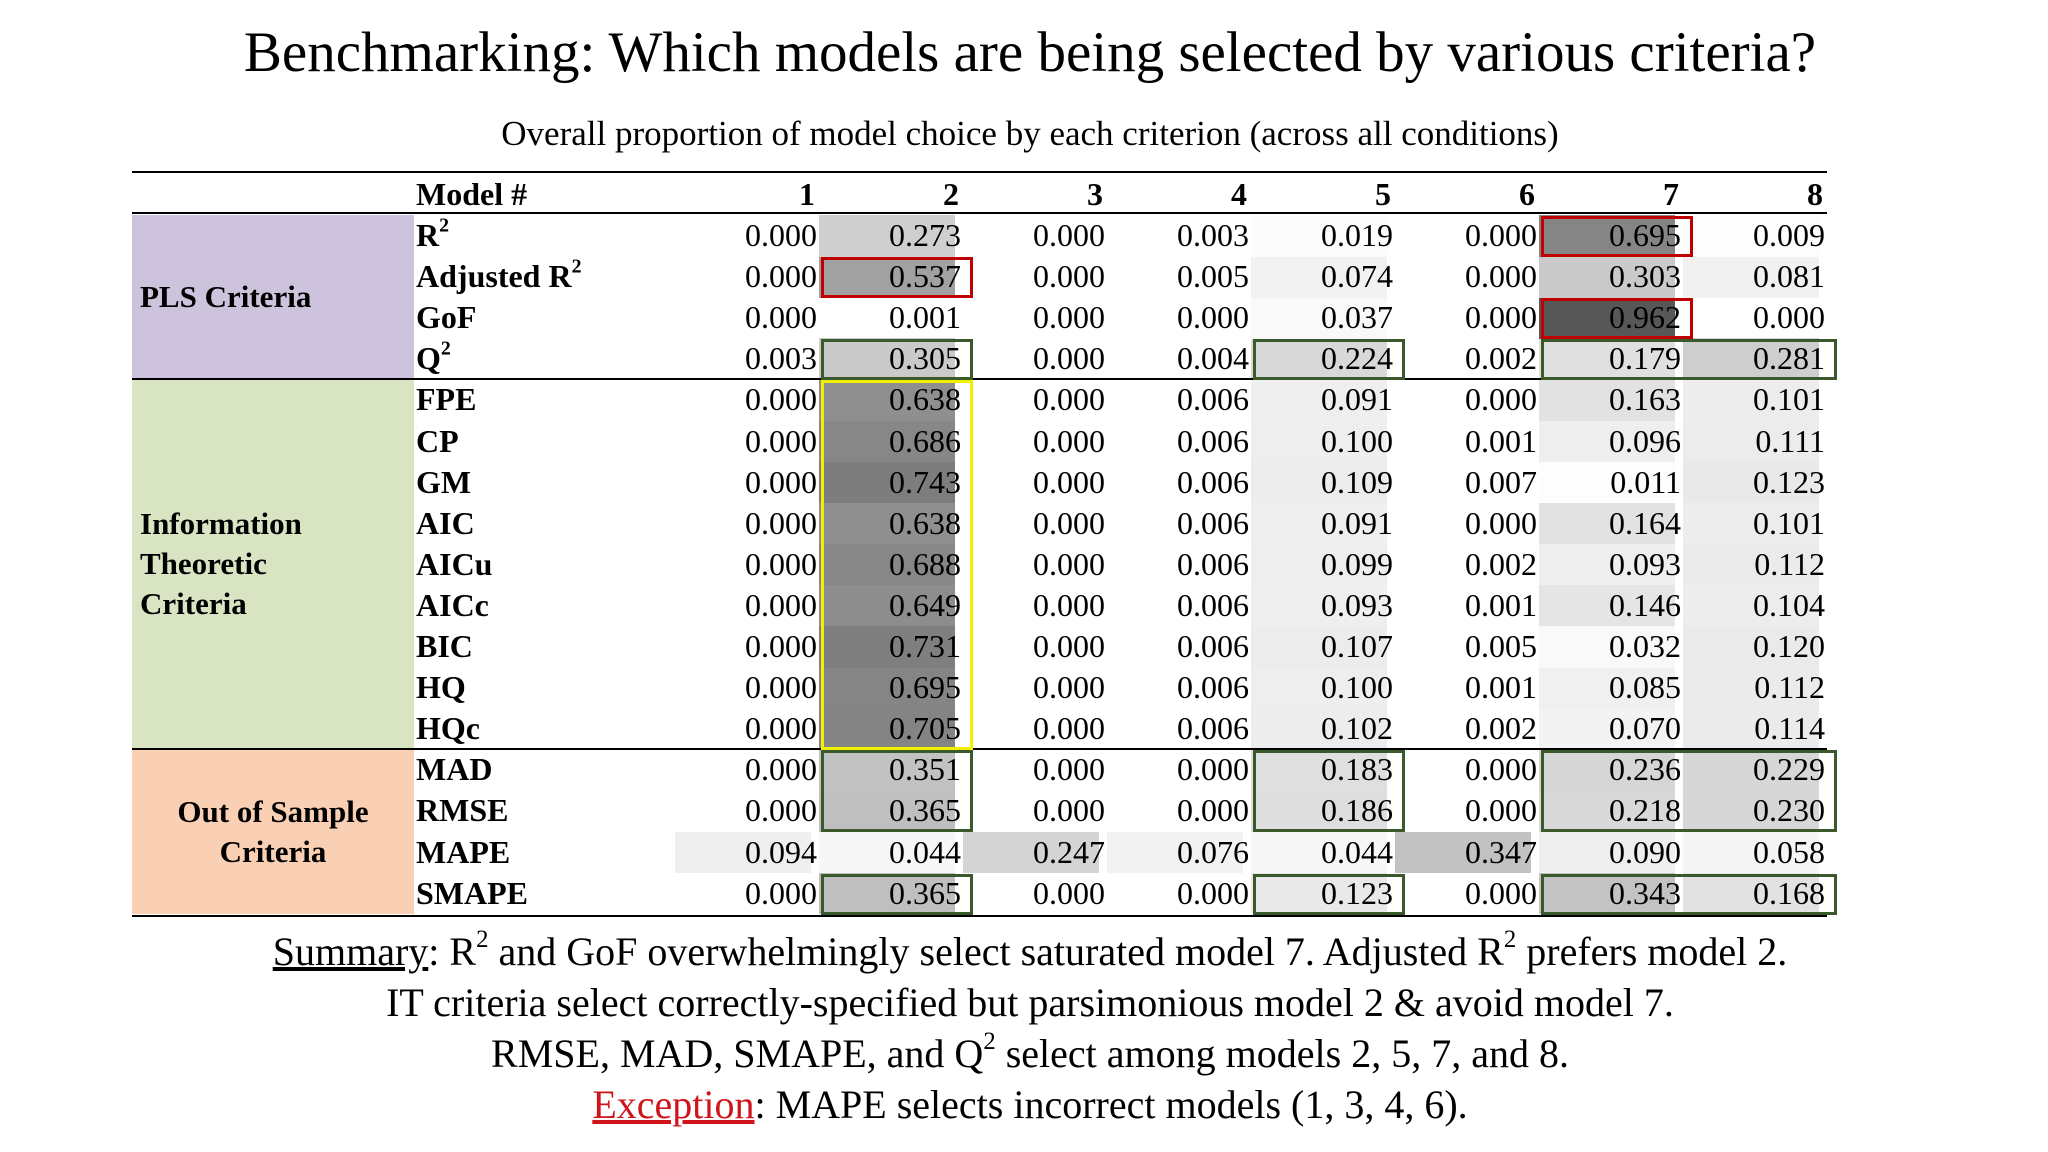  I want to click on table-cell: 0.164, so click(1645, 522).